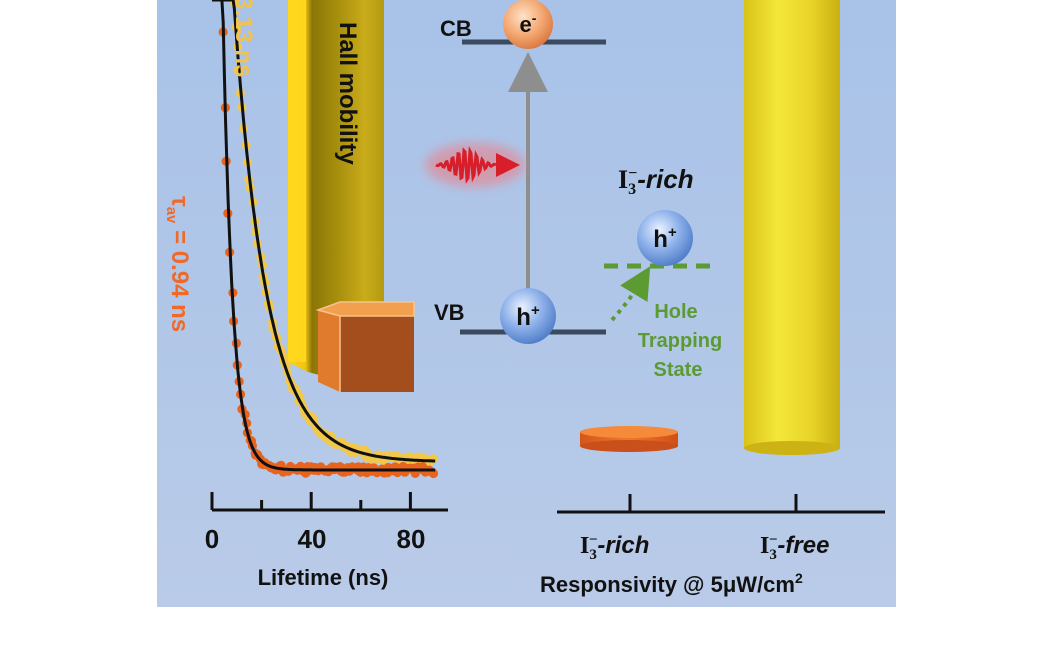  What do you see at coordinates (475, 165) in the screenshot?
I see `photon-icon` at bounding box center [475, 165].